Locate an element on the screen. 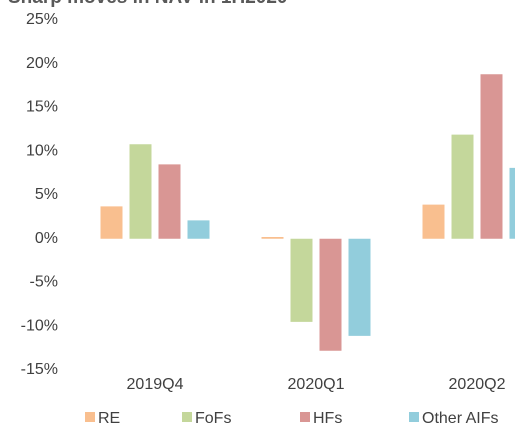 The image size is (515, 425). x-tick-label: 2019Q4 is located at coordinates (155, 384).